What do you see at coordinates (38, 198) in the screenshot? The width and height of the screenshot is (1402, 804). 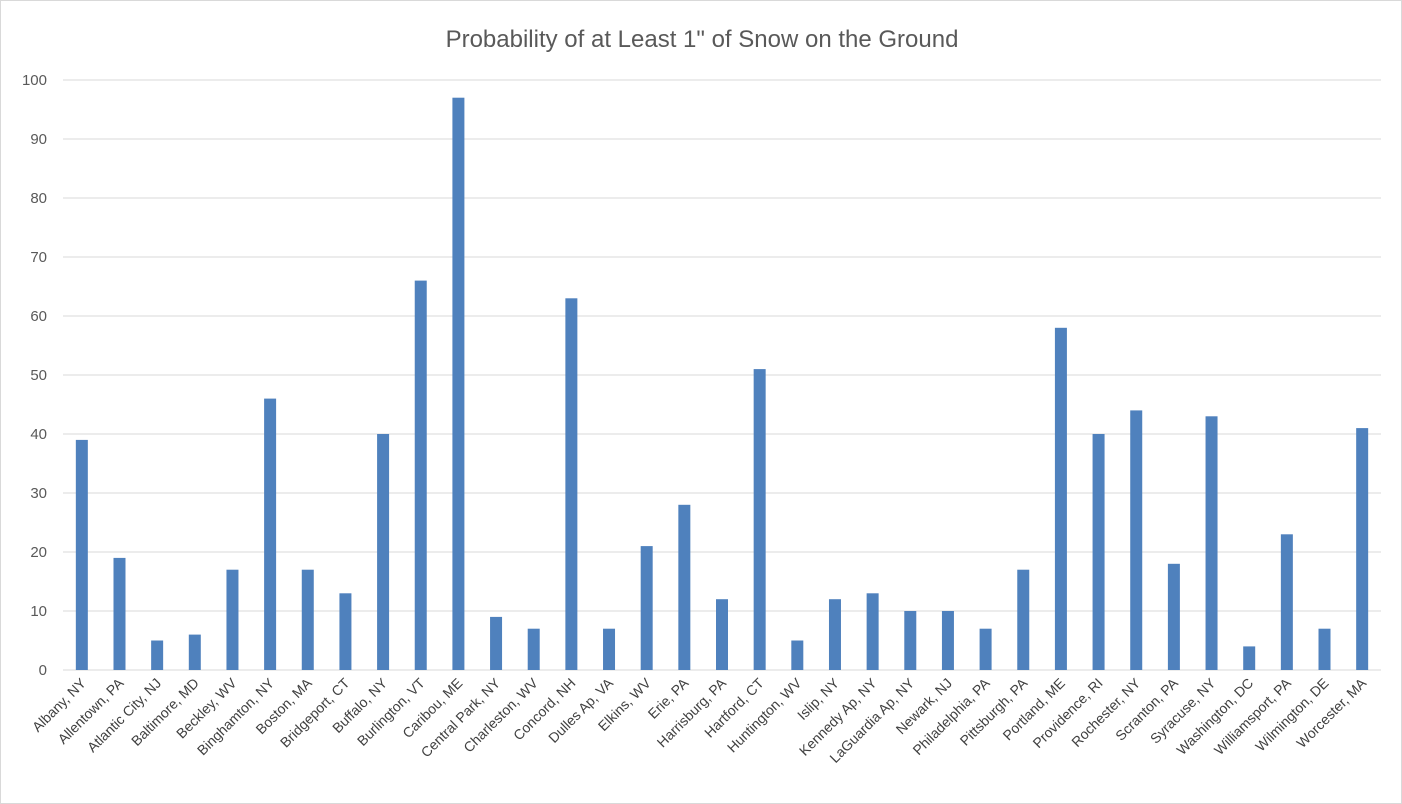 I see `y-tick-label: 80` at bounding box center [38, 198].